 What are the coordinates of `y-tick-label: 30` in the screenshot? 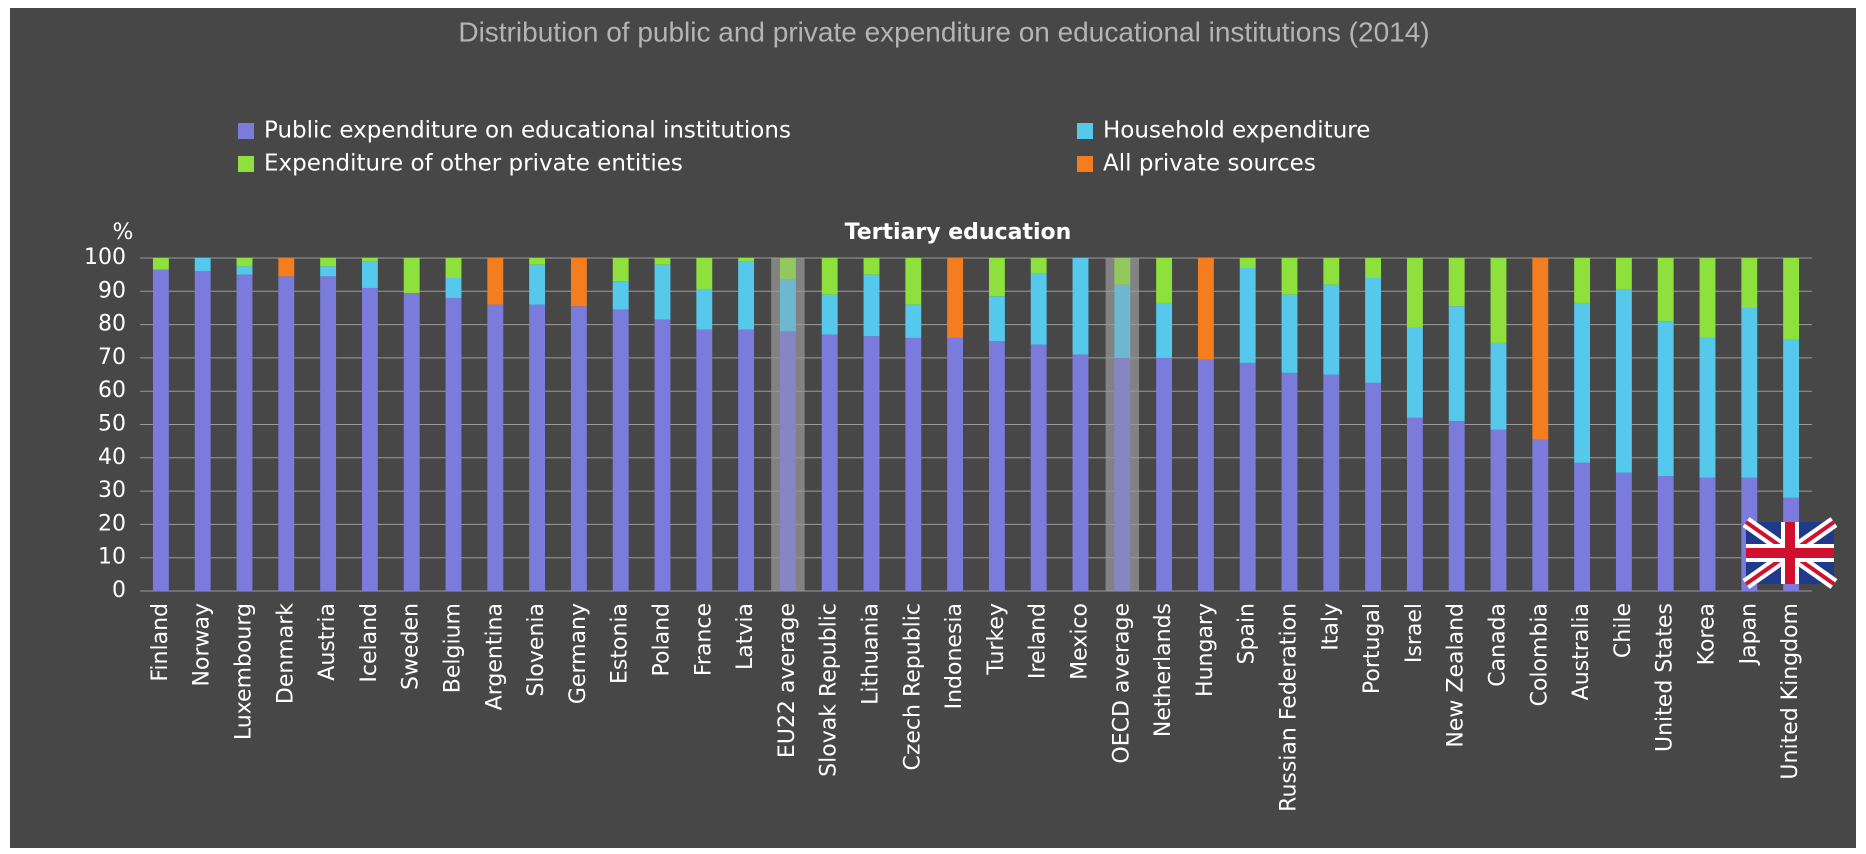 It's located at (112, 490).